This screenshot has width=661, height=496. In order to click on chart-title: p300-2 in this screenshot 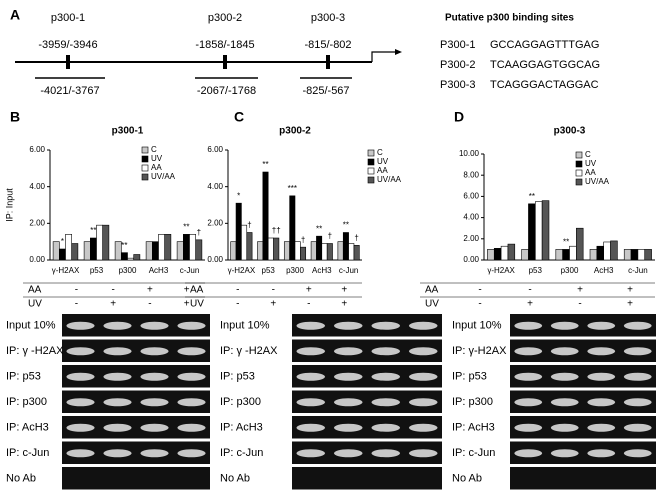, I will do `click(295, 131)`.